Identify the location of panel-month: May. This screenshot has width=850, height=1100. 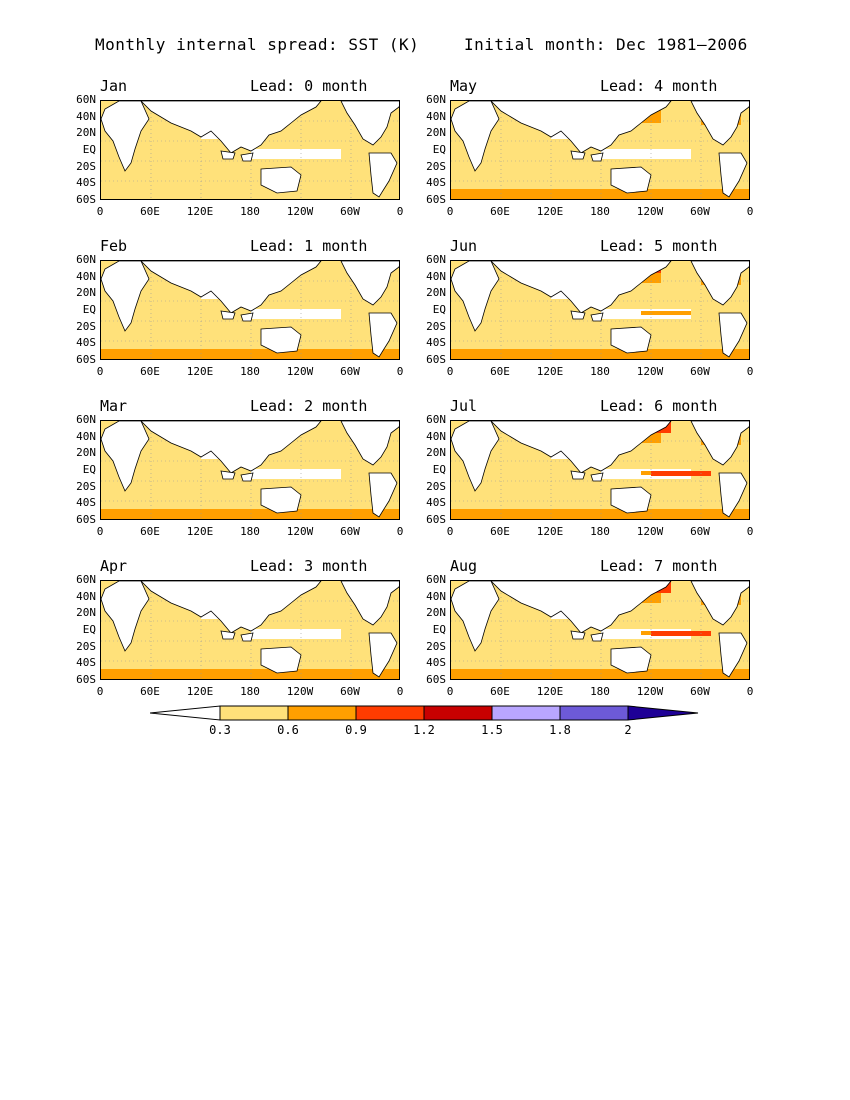
(464, 86).